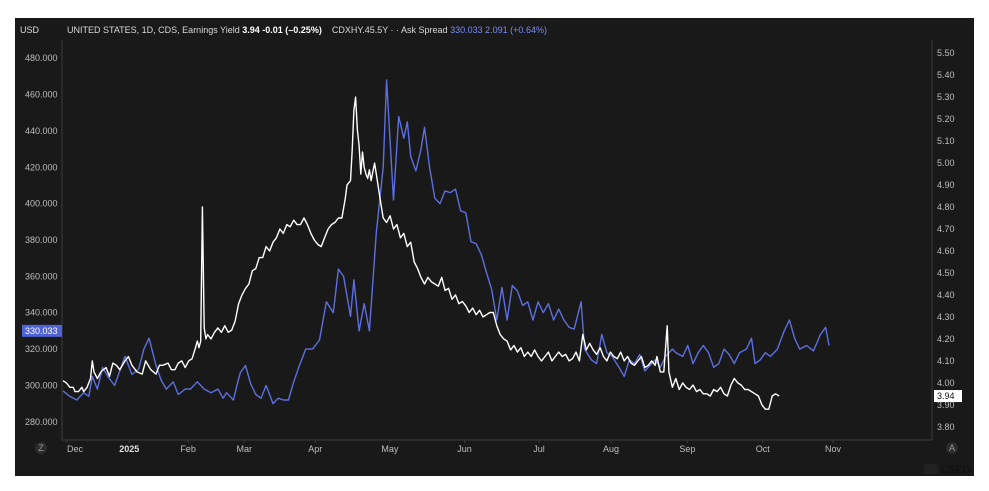  Describe the element at coordinates (41, 131) in the screenshot. I see `left-tick-label: 440.000` at that location.